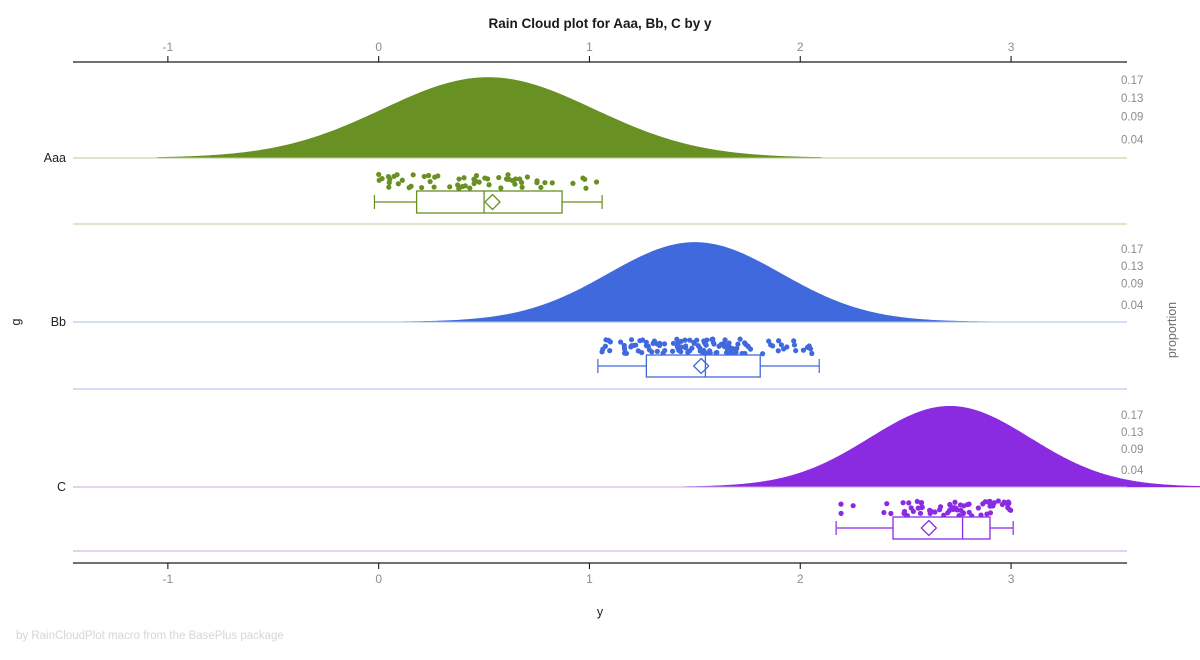  What do you see at coordinates (168, 47) in the screenshot?
I see `top-axis-tick-label: -1` at bounding box center [168, 47].